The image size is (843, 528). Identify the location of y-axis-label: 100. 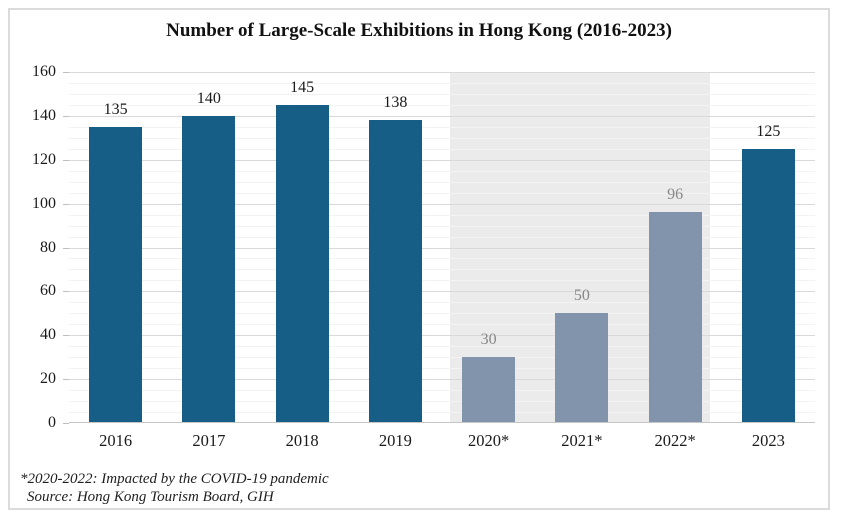
(44, 203).